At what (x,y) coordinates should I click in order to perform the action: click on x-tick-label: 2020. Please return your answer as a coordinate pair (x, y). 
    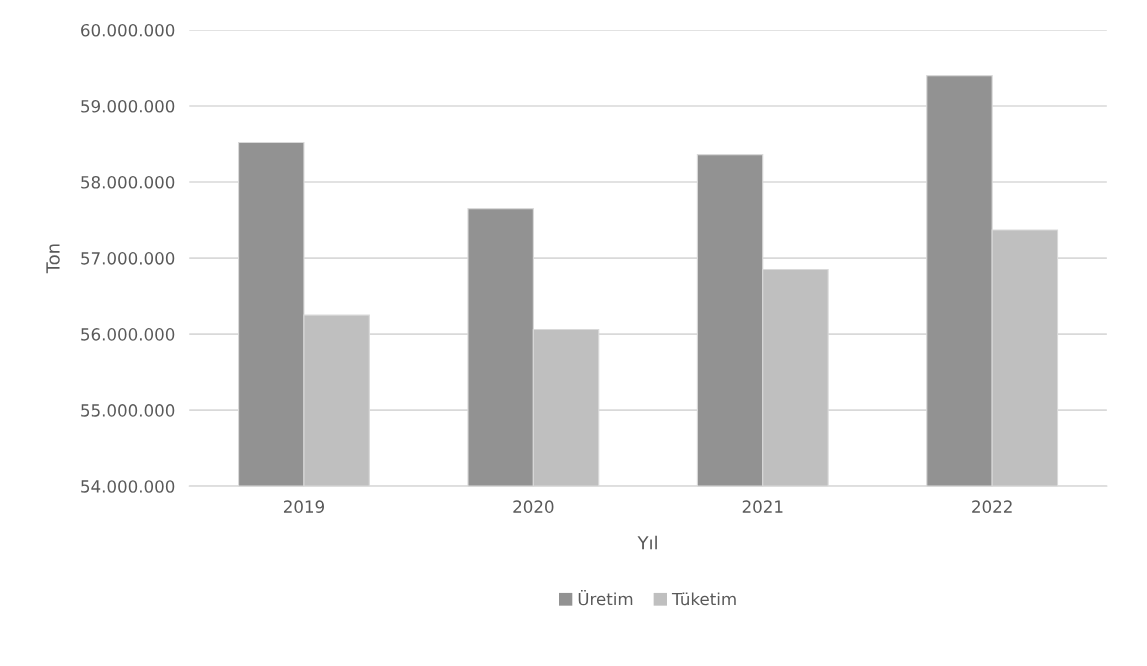
    Looking at the image, I should click on (533, 506).